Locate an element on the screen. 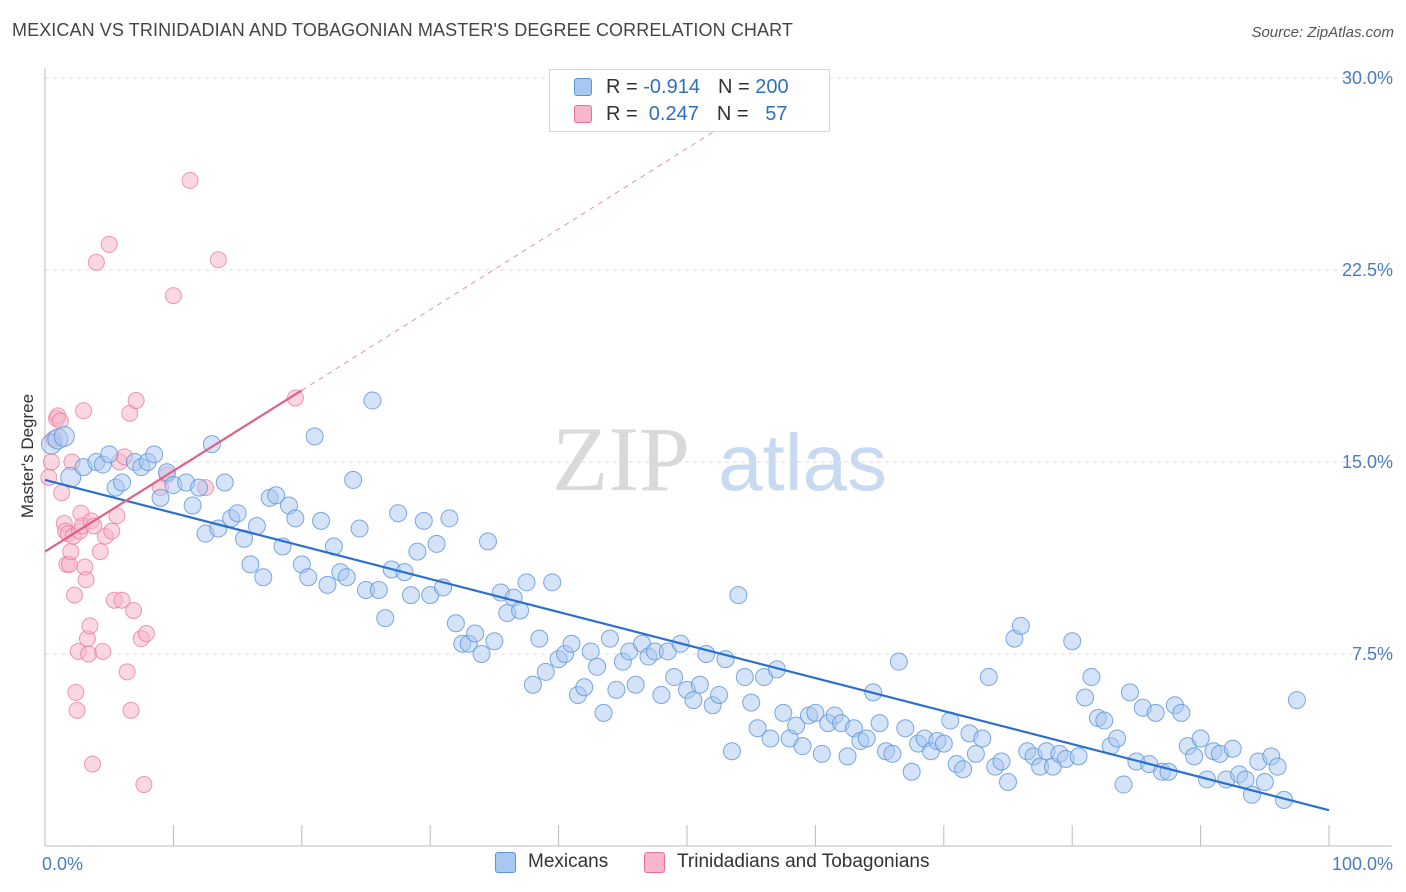 This screenshot has width=1406, height=892. legend-row-mexicans: R = -0.914 N = 200 is located at coordinates (681, 87).